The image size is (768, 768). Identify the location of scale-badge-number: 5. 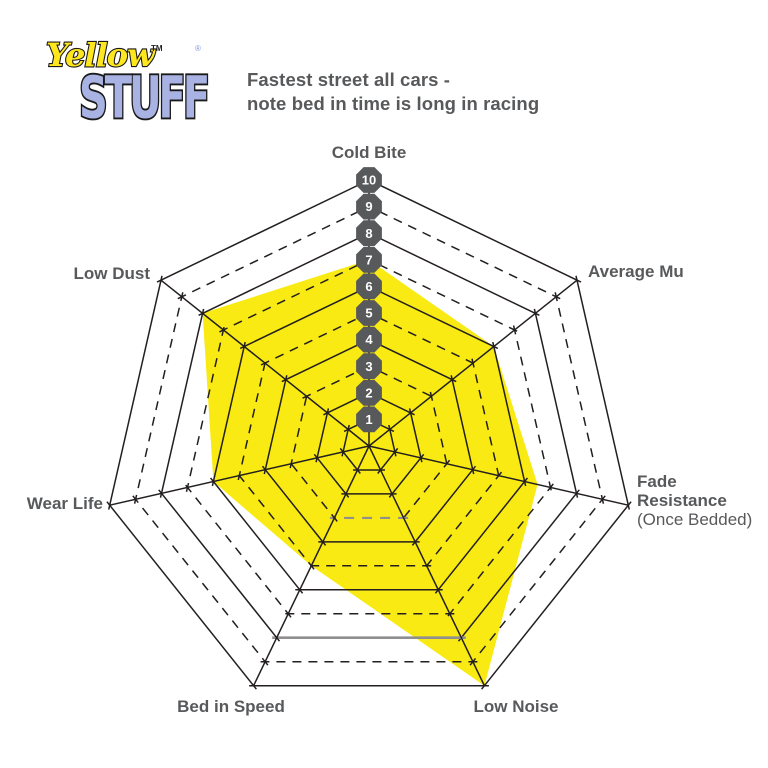
(368, 313).